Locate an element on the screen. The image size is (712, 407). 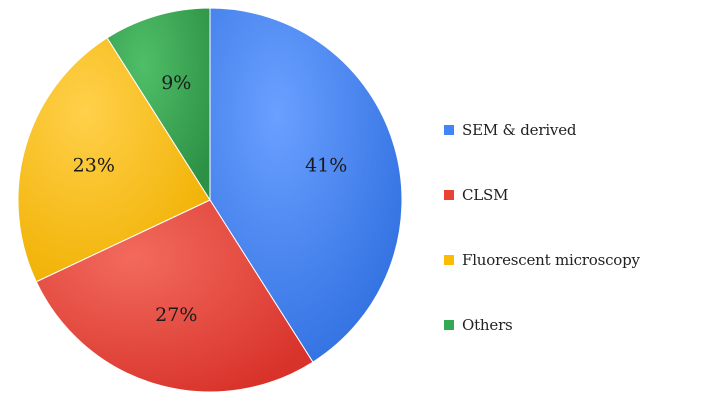
slice-others is located at coordinates (158, 104).